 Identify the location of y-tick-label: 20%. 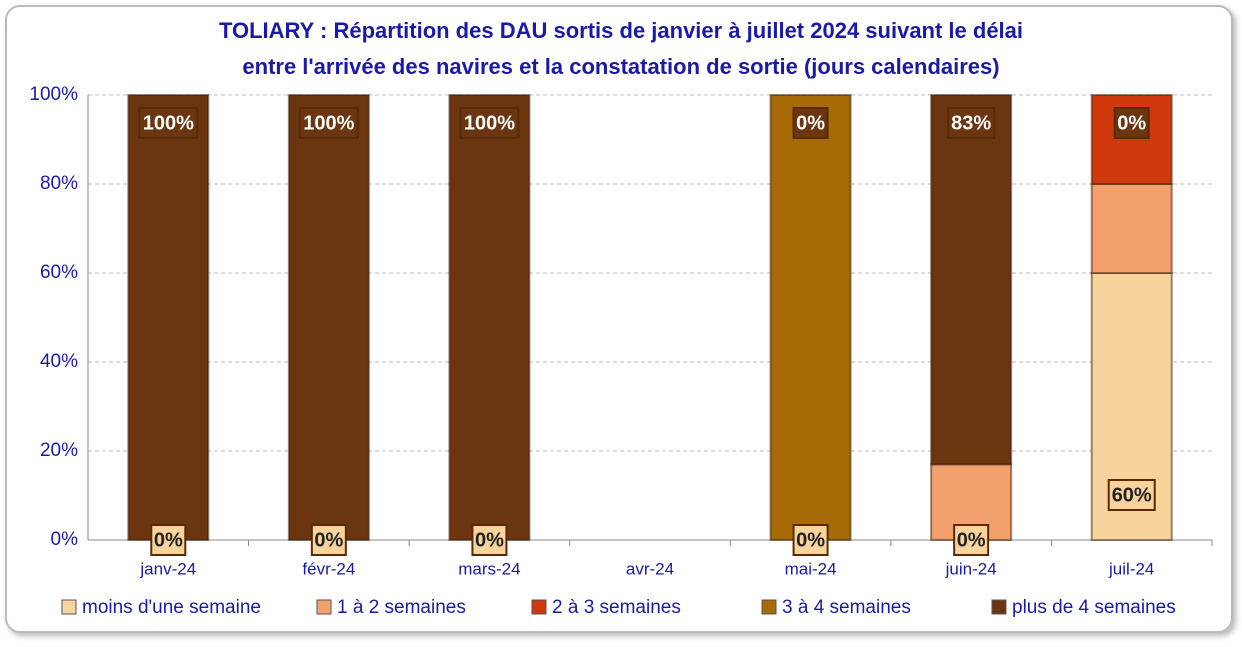
(59, 450).